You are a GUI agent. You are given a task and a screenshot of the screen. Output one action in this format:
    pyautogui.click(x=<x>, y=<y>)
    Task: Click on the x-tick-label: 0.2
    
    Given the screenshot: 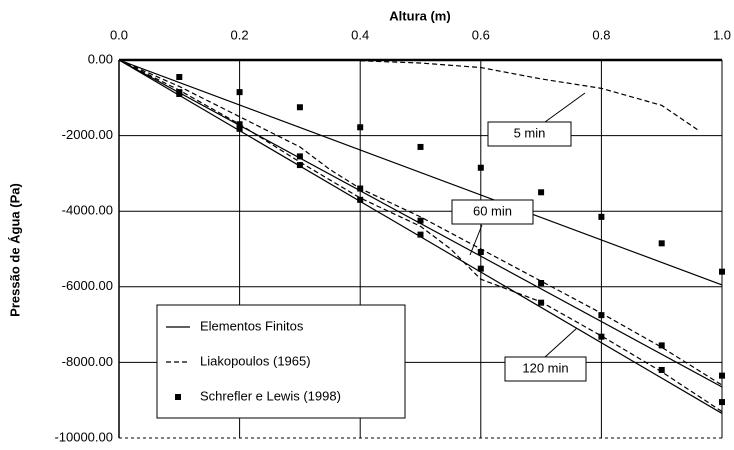 What is the action you would take?
    pyautogui.click(x=240, y=34)
    